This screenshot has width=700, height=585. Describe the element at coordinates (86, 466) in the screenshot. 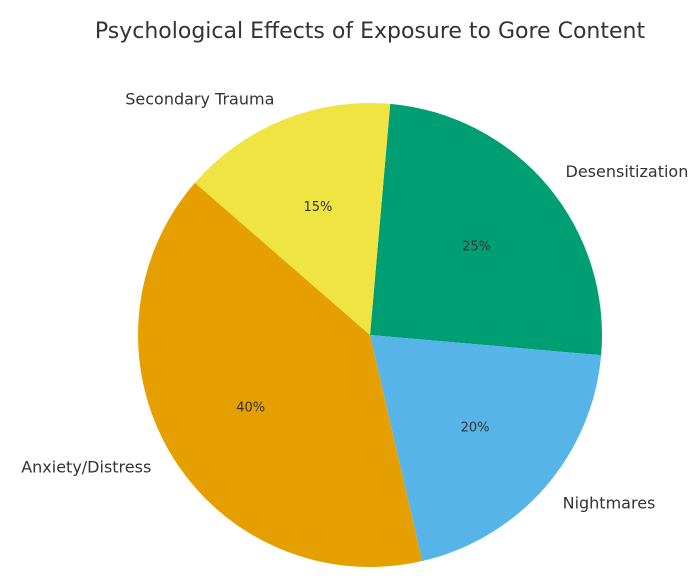

I see `pie-label-anxiety-distress: Anxiety/Distress` at that location.